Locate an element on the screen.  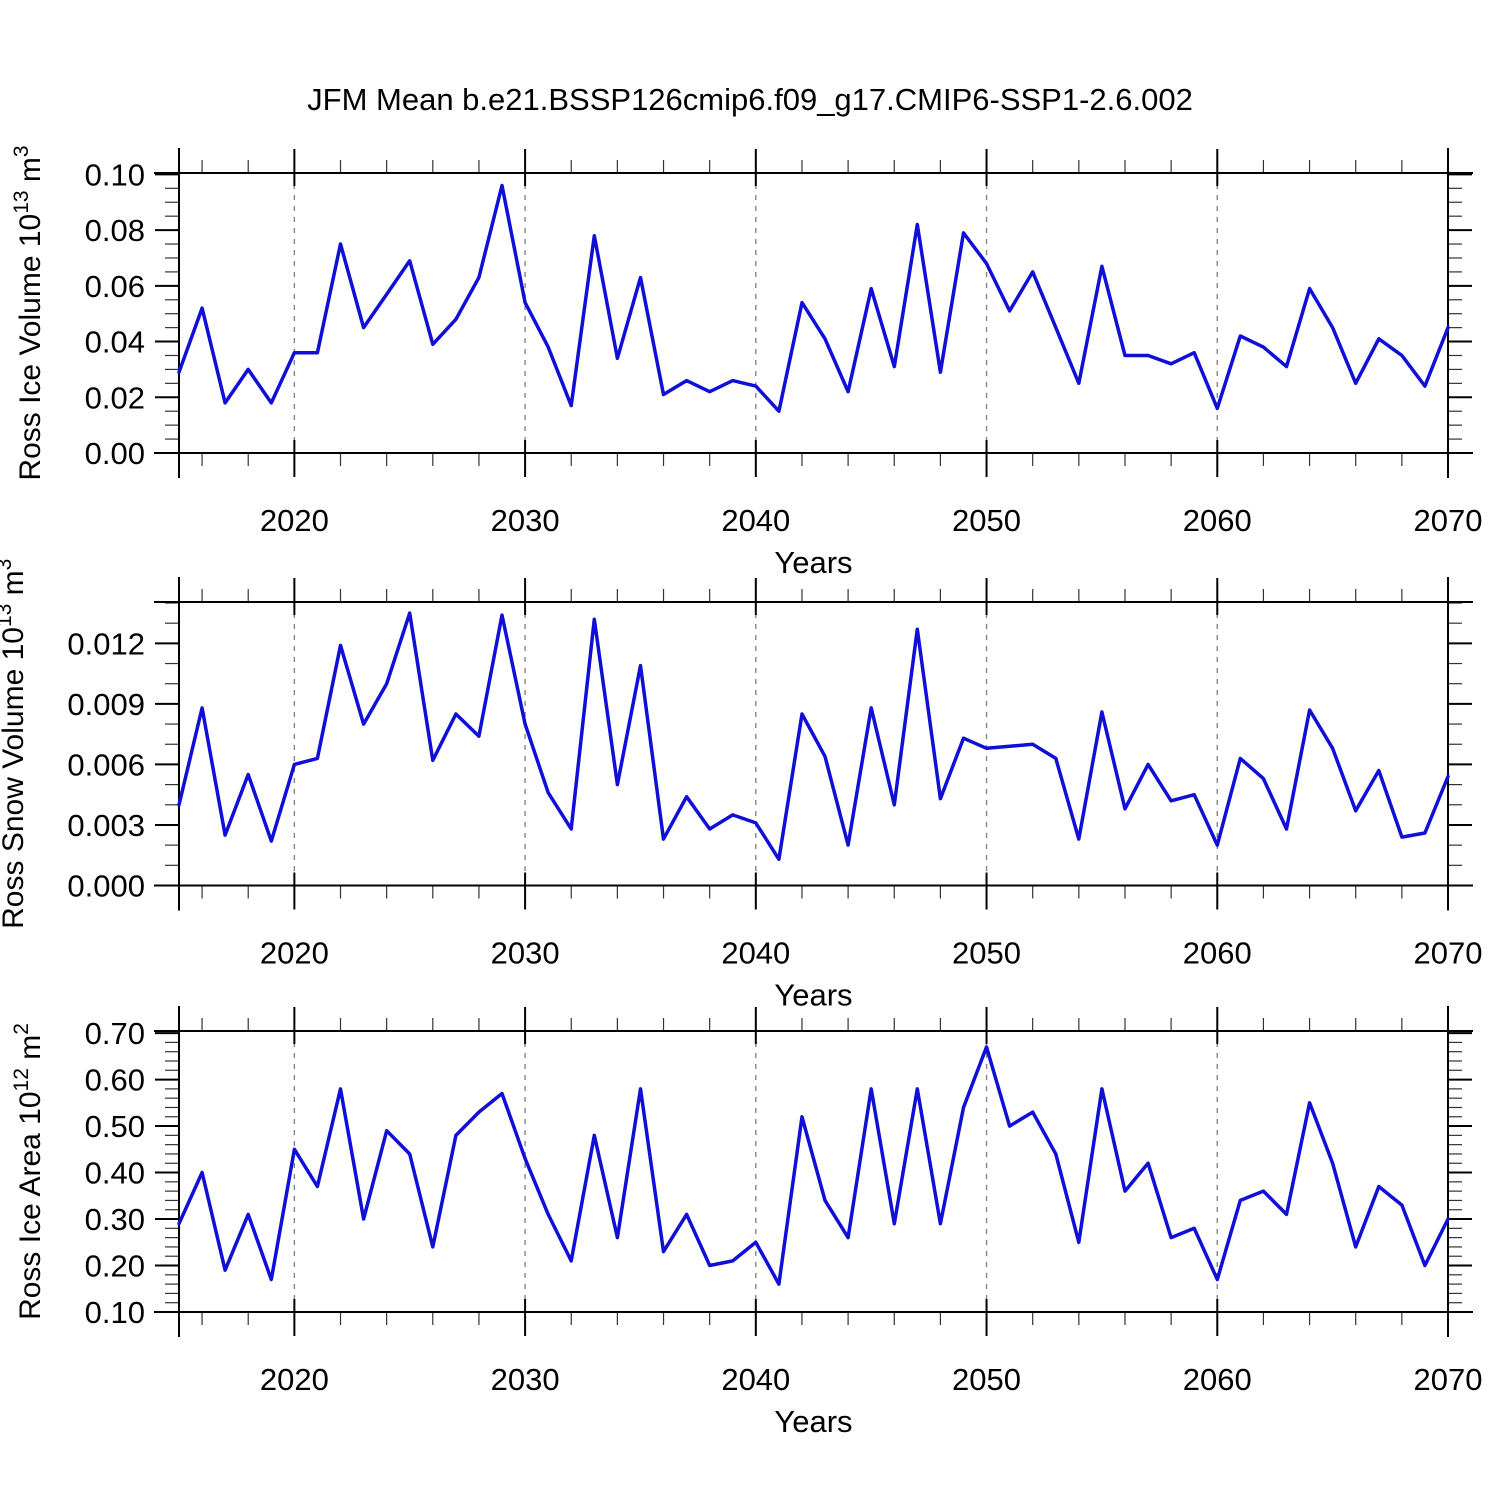
y-tick-label: 0.70 is located at coordinates (115, 1033).